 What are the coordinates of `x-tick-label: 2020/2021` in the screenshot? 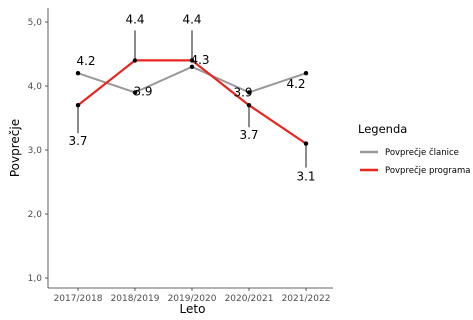 It's located at (249, 299).